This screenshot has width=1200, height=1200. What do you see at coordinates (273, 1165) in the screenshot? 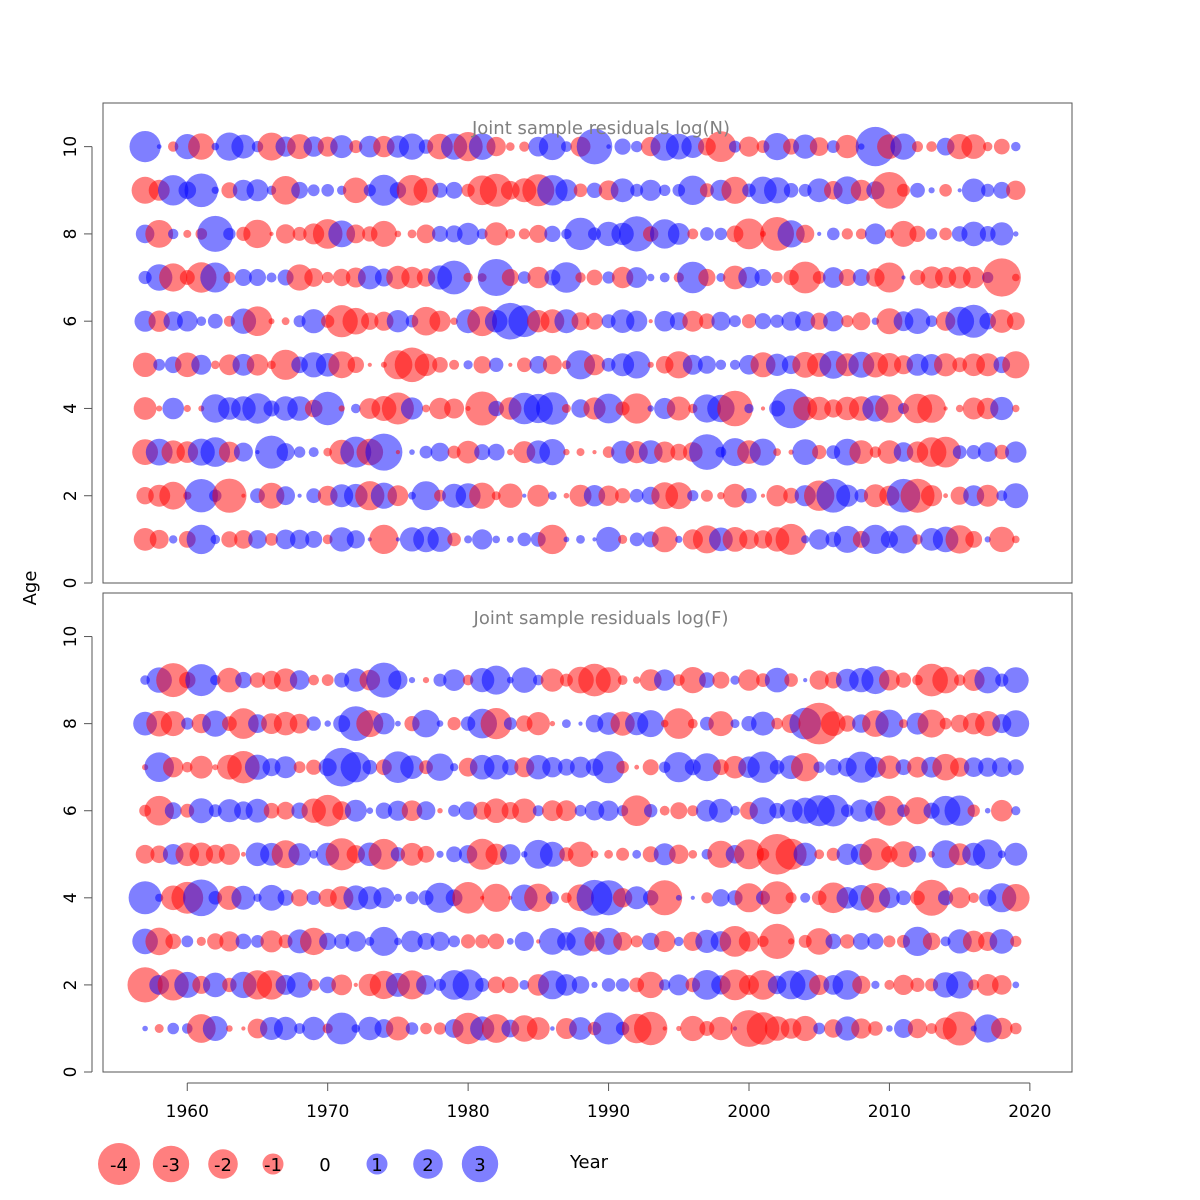
I see `legend-label: -1` at bounding box center [273, 1165].